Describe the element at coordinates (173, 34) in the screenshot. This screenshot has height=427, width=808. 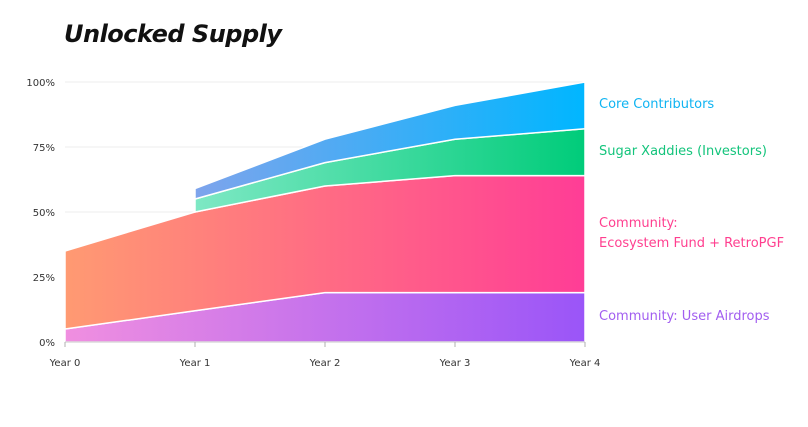
I see `chart-title: Unlocked Supply` at that location.